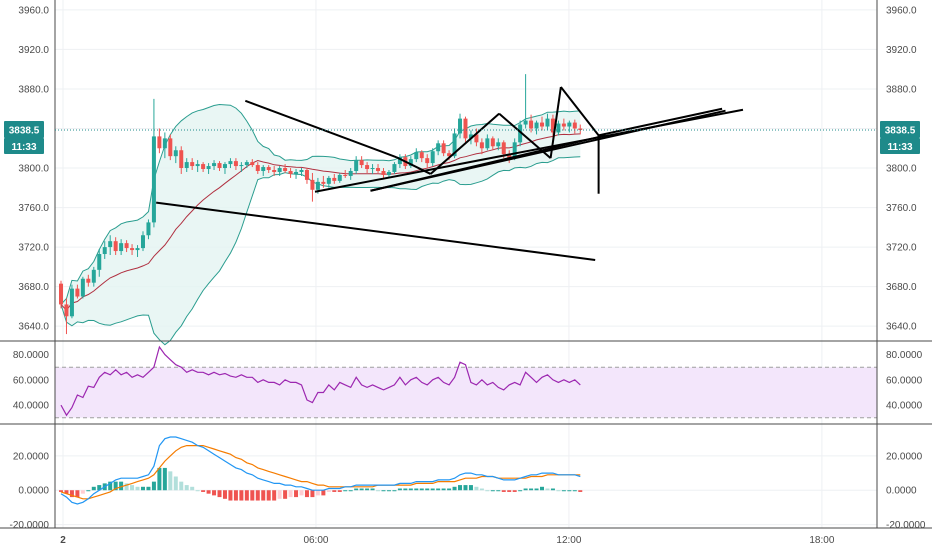 Image resolution: width=932 pixels, height=555 pixels. What do you see at coordinates (901, 491) in the screenshot?
I see `macd-tick-label-right: 0.0000` at bounding box center [901, 491].